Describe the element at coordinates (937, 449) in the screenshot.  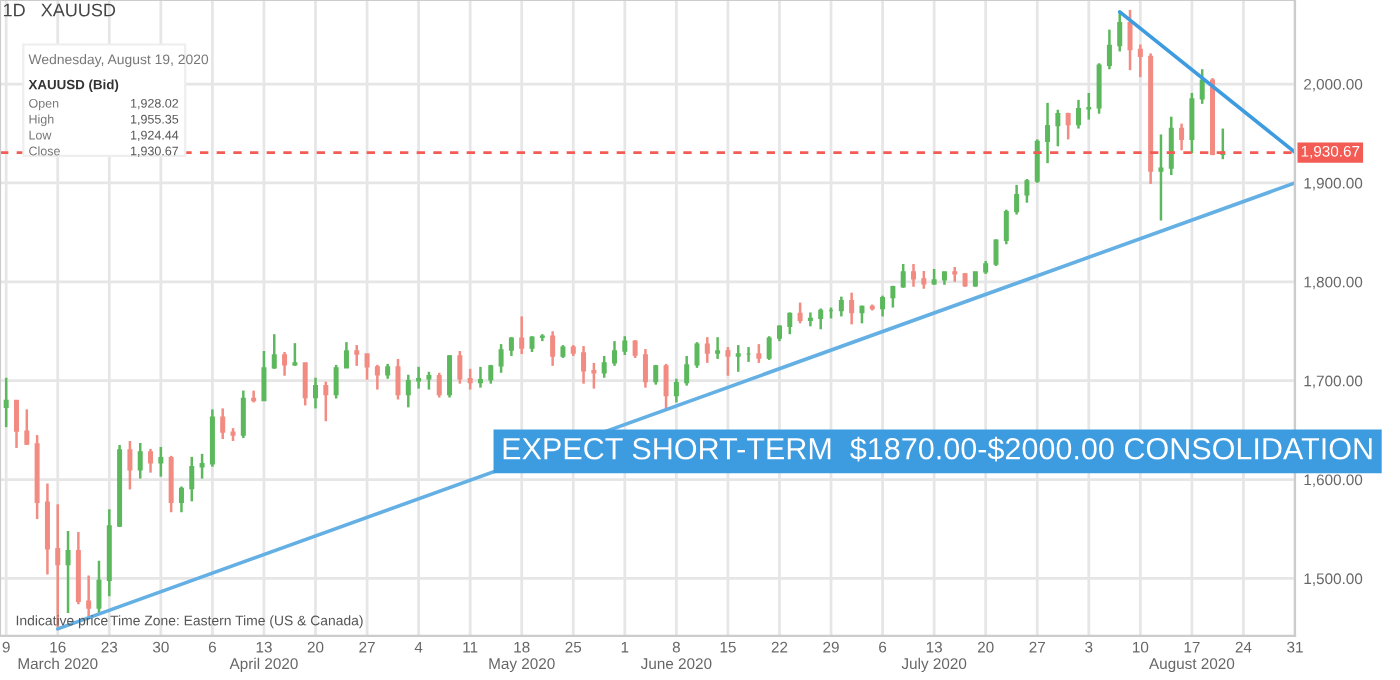
I see `annotation: EXPECT SHORT-TERM $1870.00-$2000.00 CONSOLIDATION` at that location.